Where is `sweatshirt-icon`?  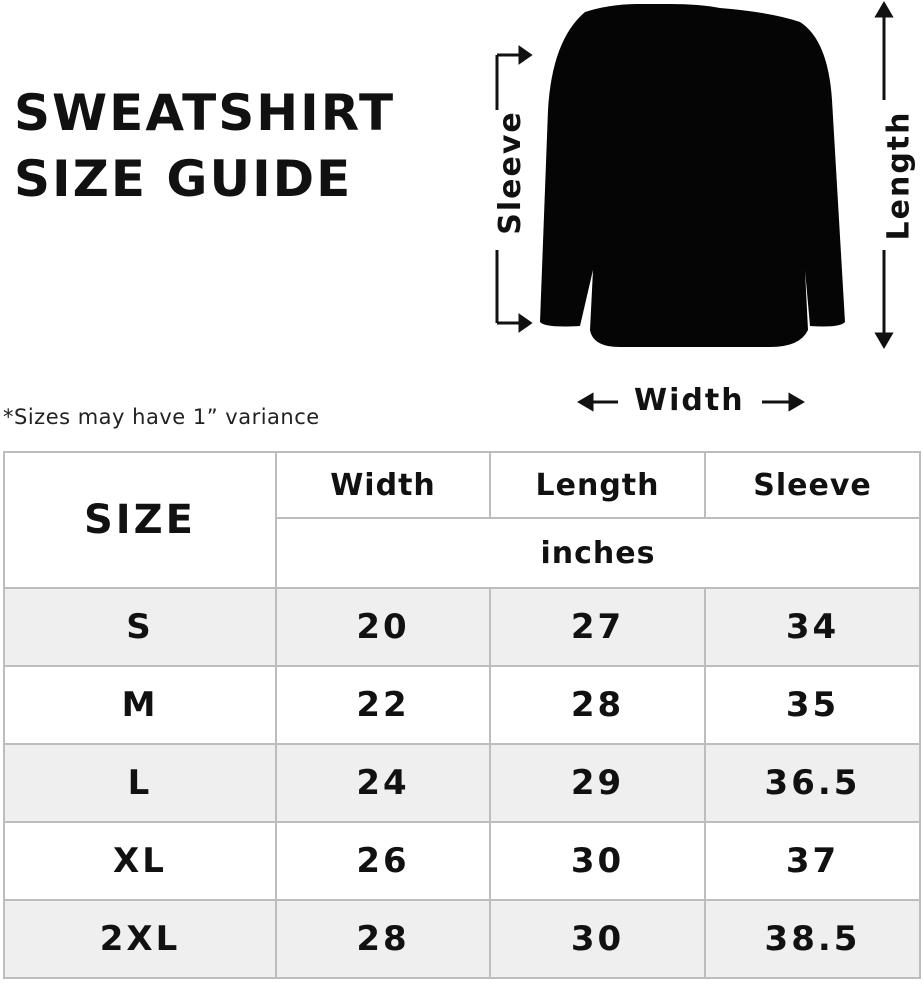
sweatshirt-icon is located at coordinates (692, 175).